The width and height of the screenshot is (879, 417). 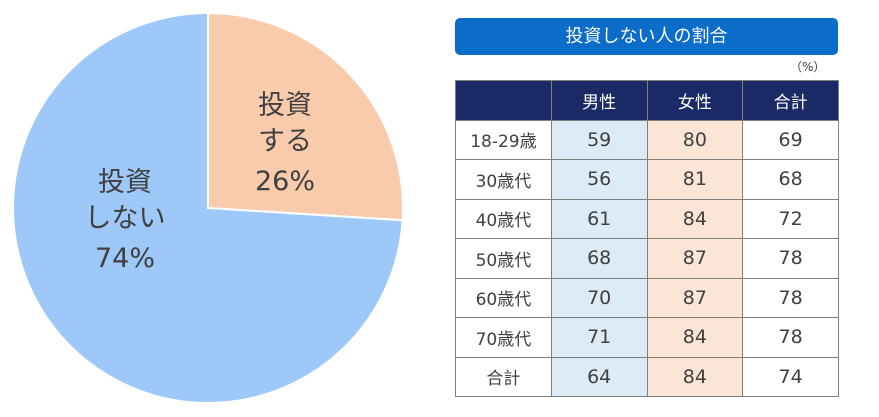 I want to click on table-title: 投資しない人の割合, so click(x=646, y=36).